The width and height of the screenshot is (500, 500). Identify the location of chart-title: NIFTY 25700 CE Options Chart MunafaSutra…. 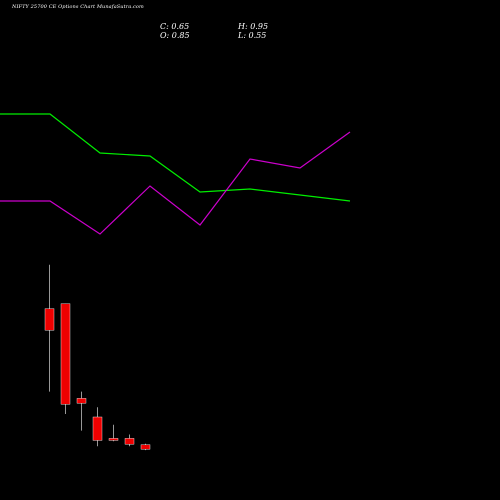
(78, 7).